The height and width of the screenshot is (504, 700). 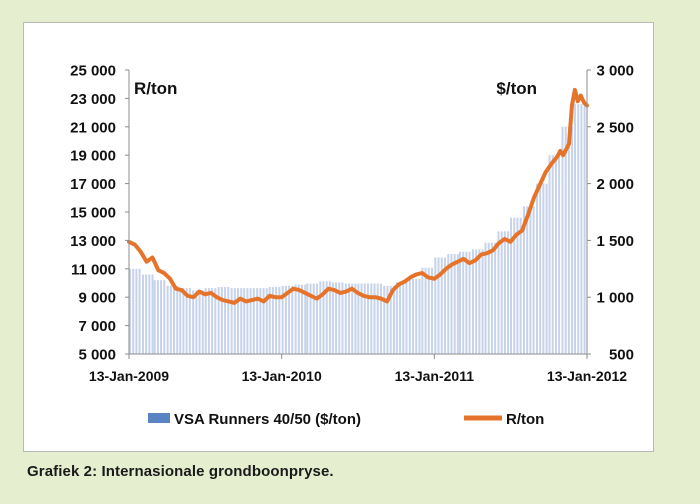 I want to click on left-tick-label: 9 000, so click(x=97, y=298).